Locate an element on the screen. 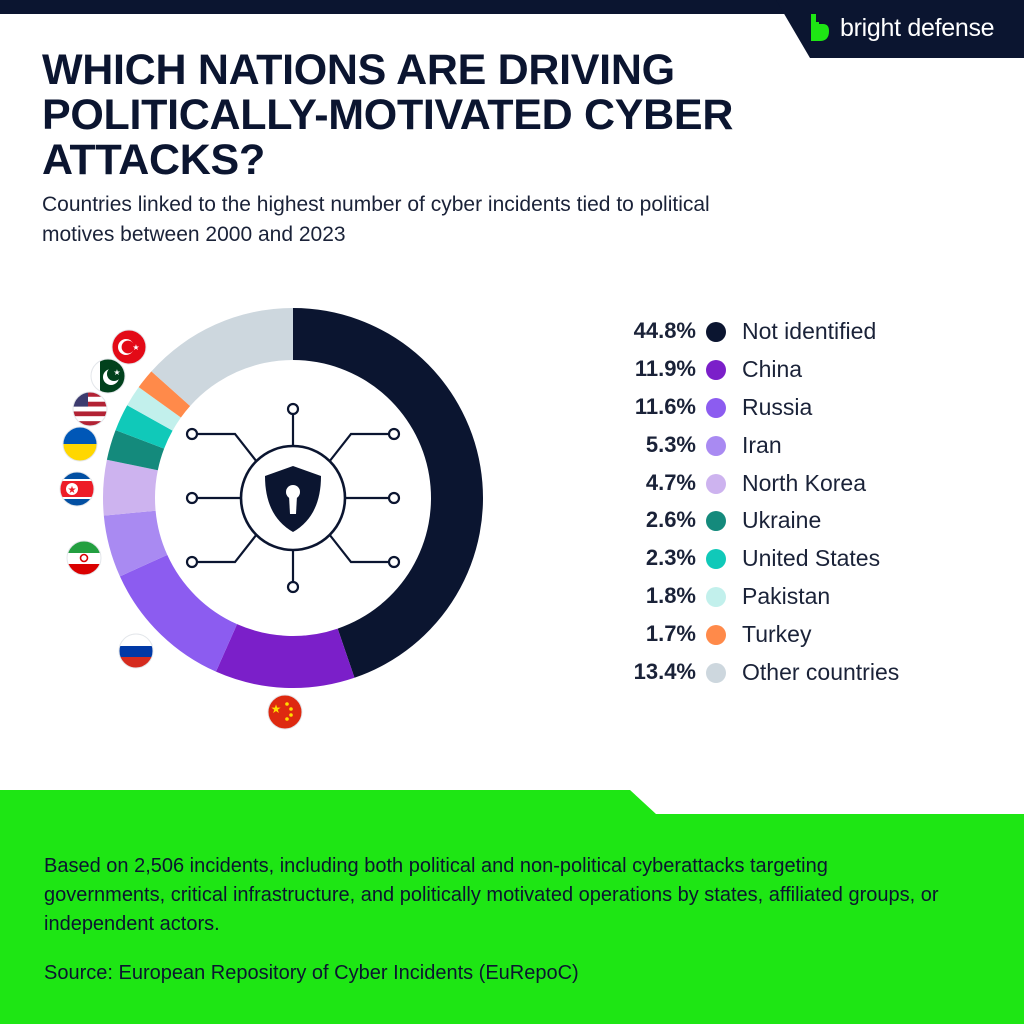  slice-pakistan is located at coordinates (154, 409).